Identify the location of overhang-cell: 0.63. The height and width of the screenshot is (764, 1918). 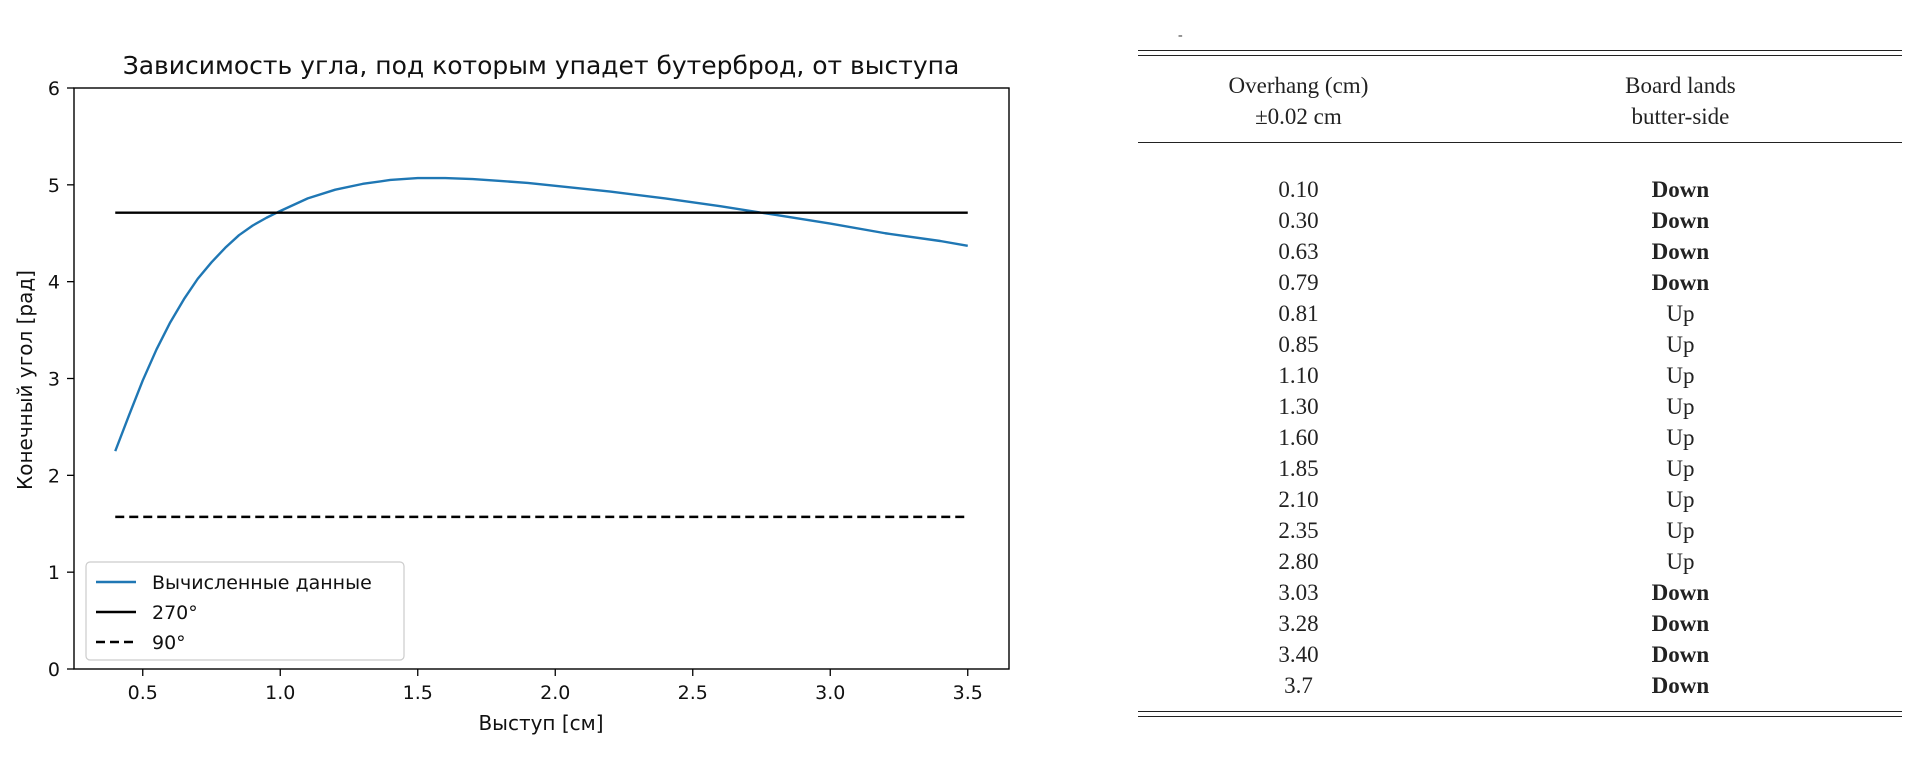
(1298, 251).